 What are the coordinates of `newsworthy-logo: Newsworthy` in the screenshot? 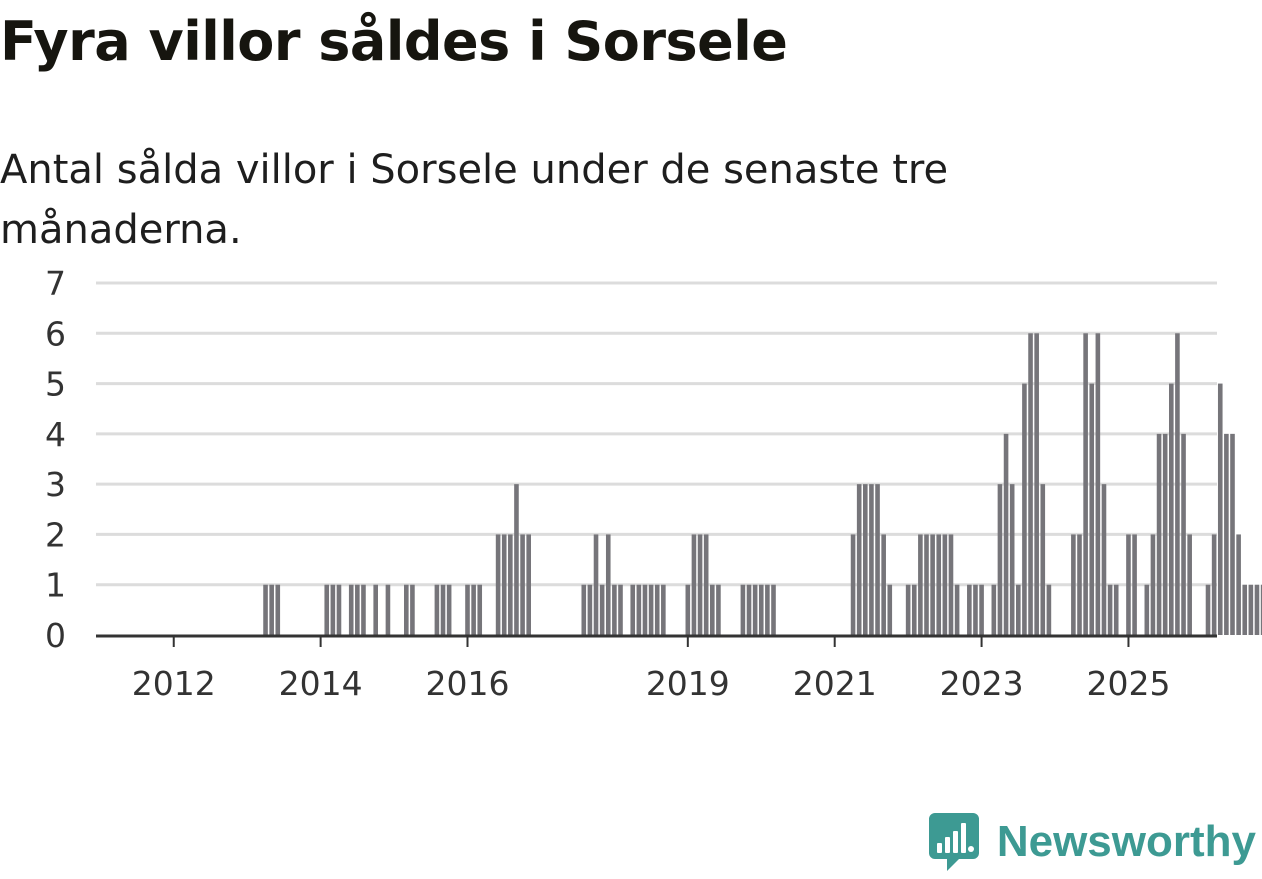 It's located at (1092, 842).